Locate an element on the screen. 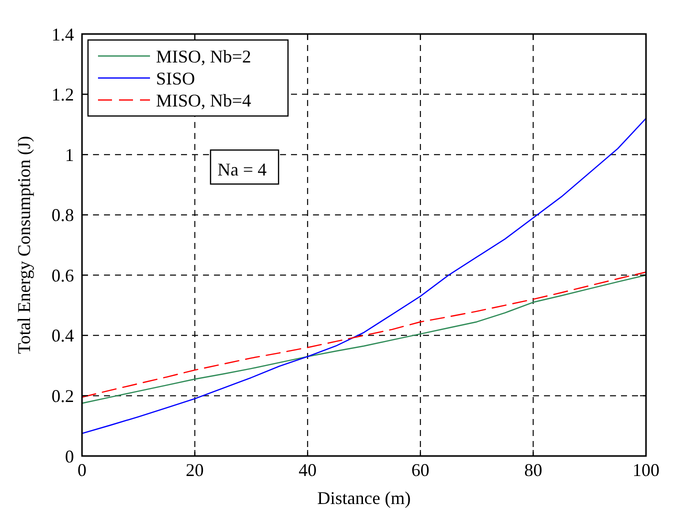  y-tick-label: 1 is located at coordinates (69, 154).